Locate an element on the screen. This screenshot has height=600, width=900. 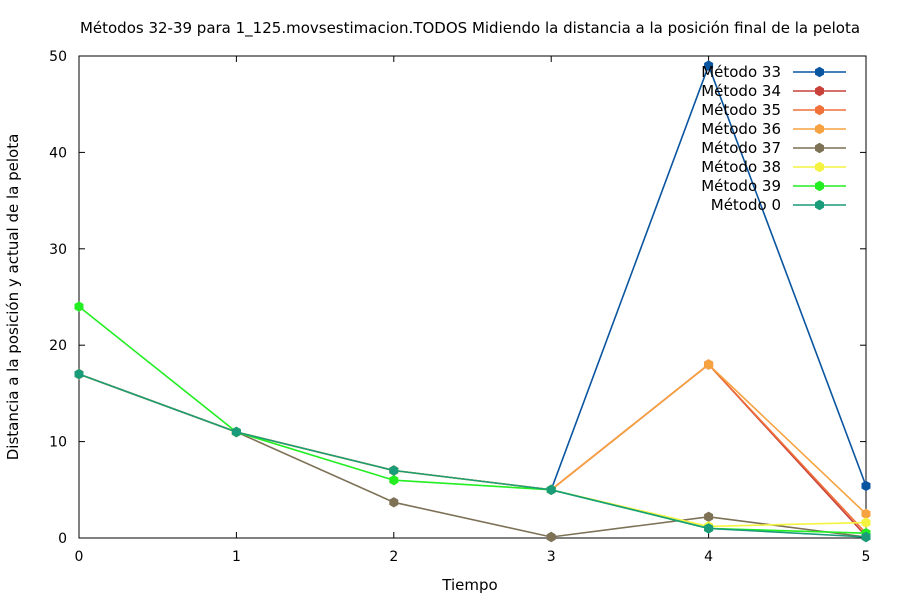
y-tick-label: 0 is located at coordinates (62, 539).